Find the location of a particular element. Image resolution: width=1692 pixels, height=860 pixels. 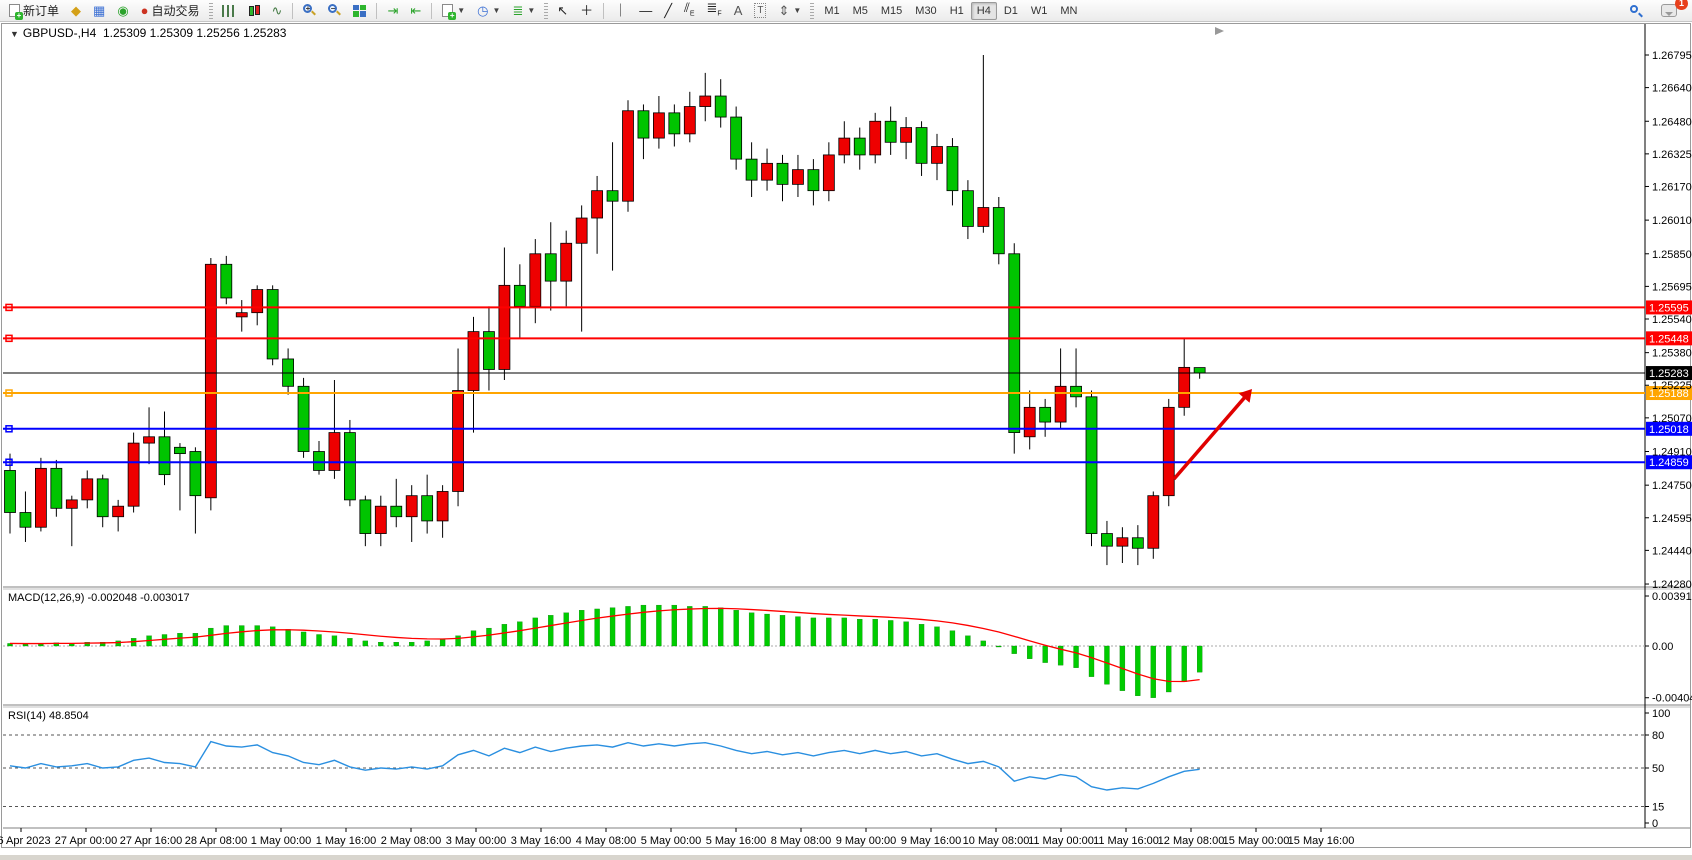

crosshair-tool-button: ＋ is located at coordinates (586, 11).